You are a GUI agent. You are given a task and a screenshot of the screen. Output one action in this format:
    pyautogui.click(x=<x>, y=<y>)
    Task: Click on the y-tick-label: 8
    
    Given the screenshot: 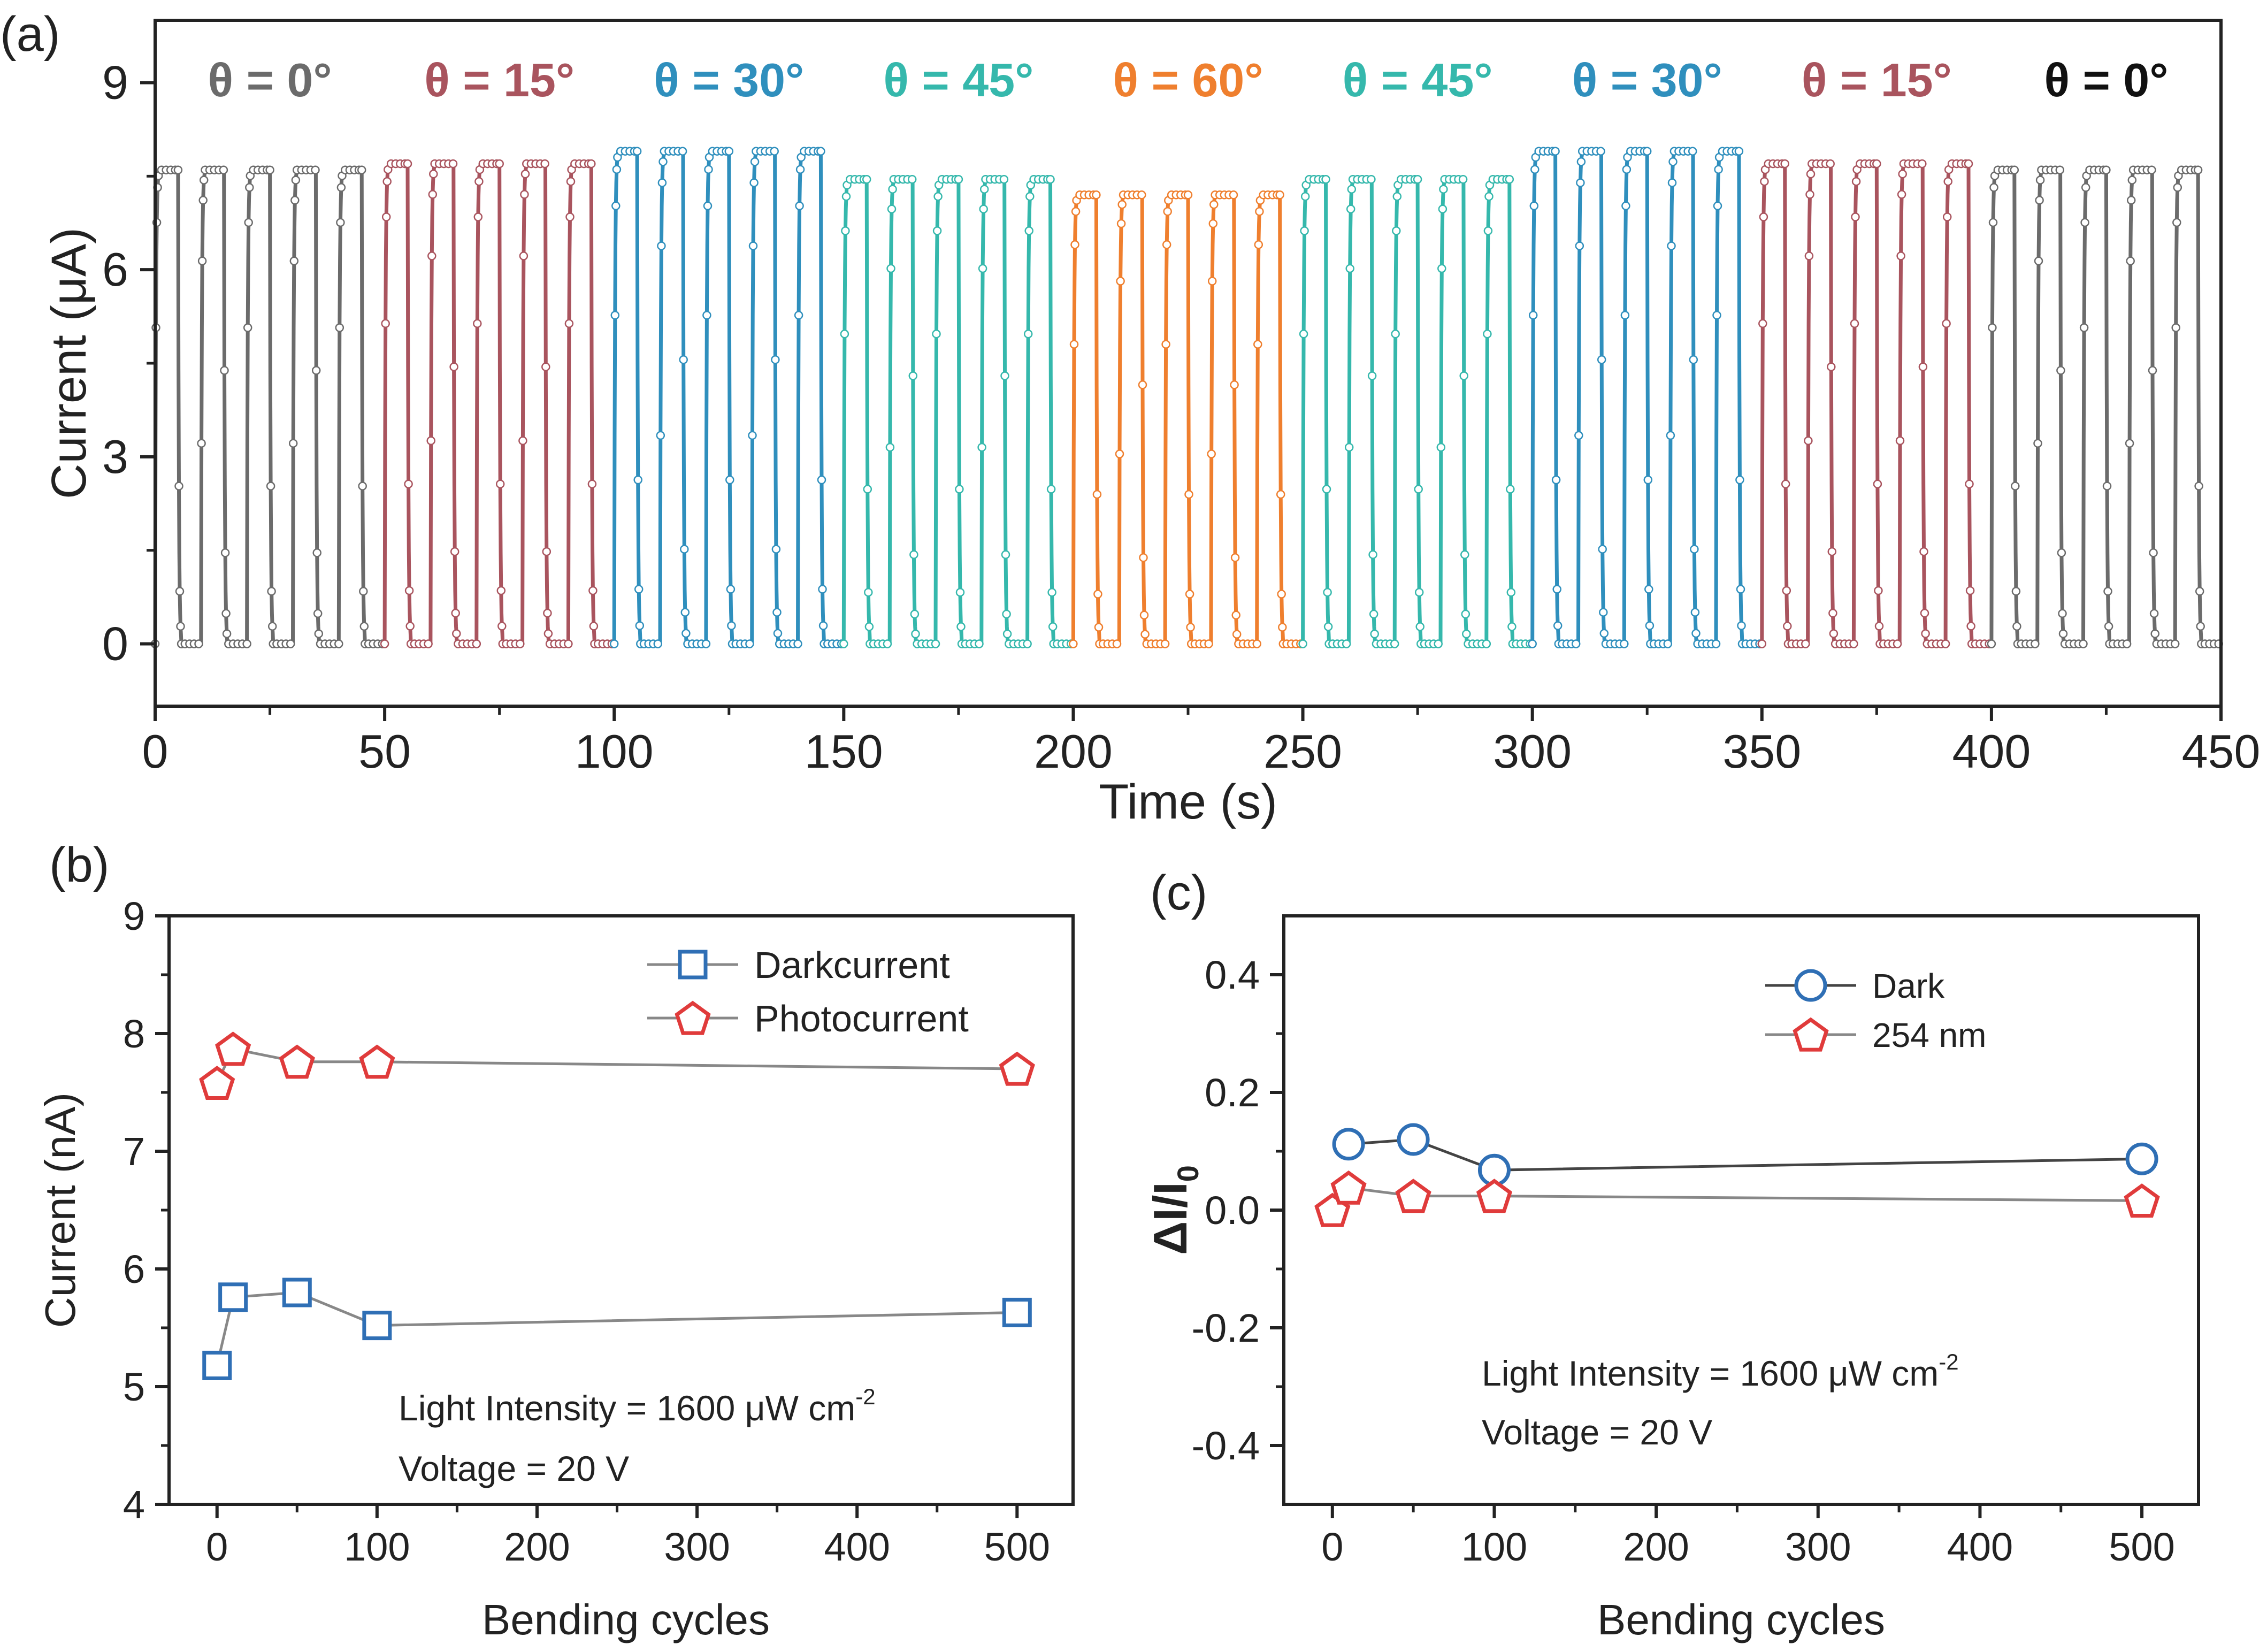 What is the action you would take?
    pyautogui.click(x=134, y=1034)
    